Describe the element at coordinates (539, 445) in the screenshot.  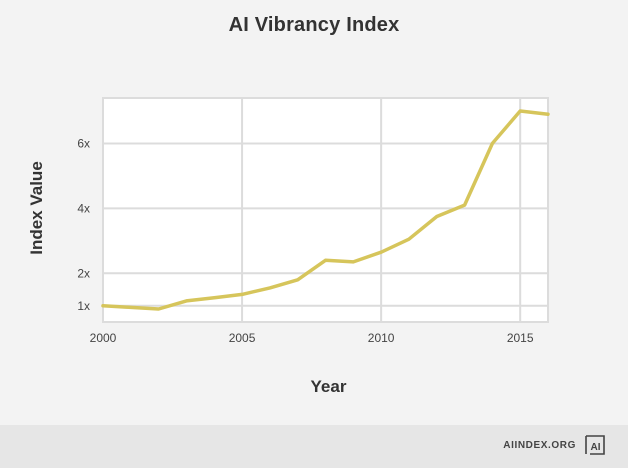
I see `footer-brand-text: AIINDEX.ORG` at that location.